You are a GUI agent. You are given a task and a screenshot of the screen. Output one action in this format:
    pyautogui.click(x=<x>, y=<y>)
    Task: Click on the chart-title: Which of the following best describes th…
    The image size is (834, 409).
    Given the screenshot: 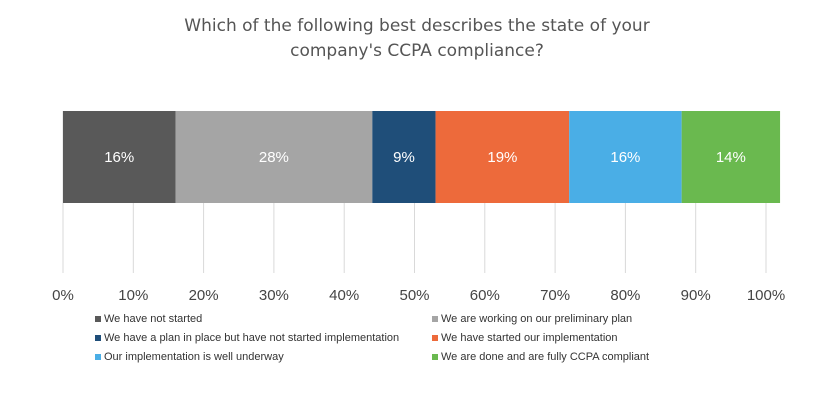 What is the action you would take?
    pyautogui.click(x=417, y=39)
    